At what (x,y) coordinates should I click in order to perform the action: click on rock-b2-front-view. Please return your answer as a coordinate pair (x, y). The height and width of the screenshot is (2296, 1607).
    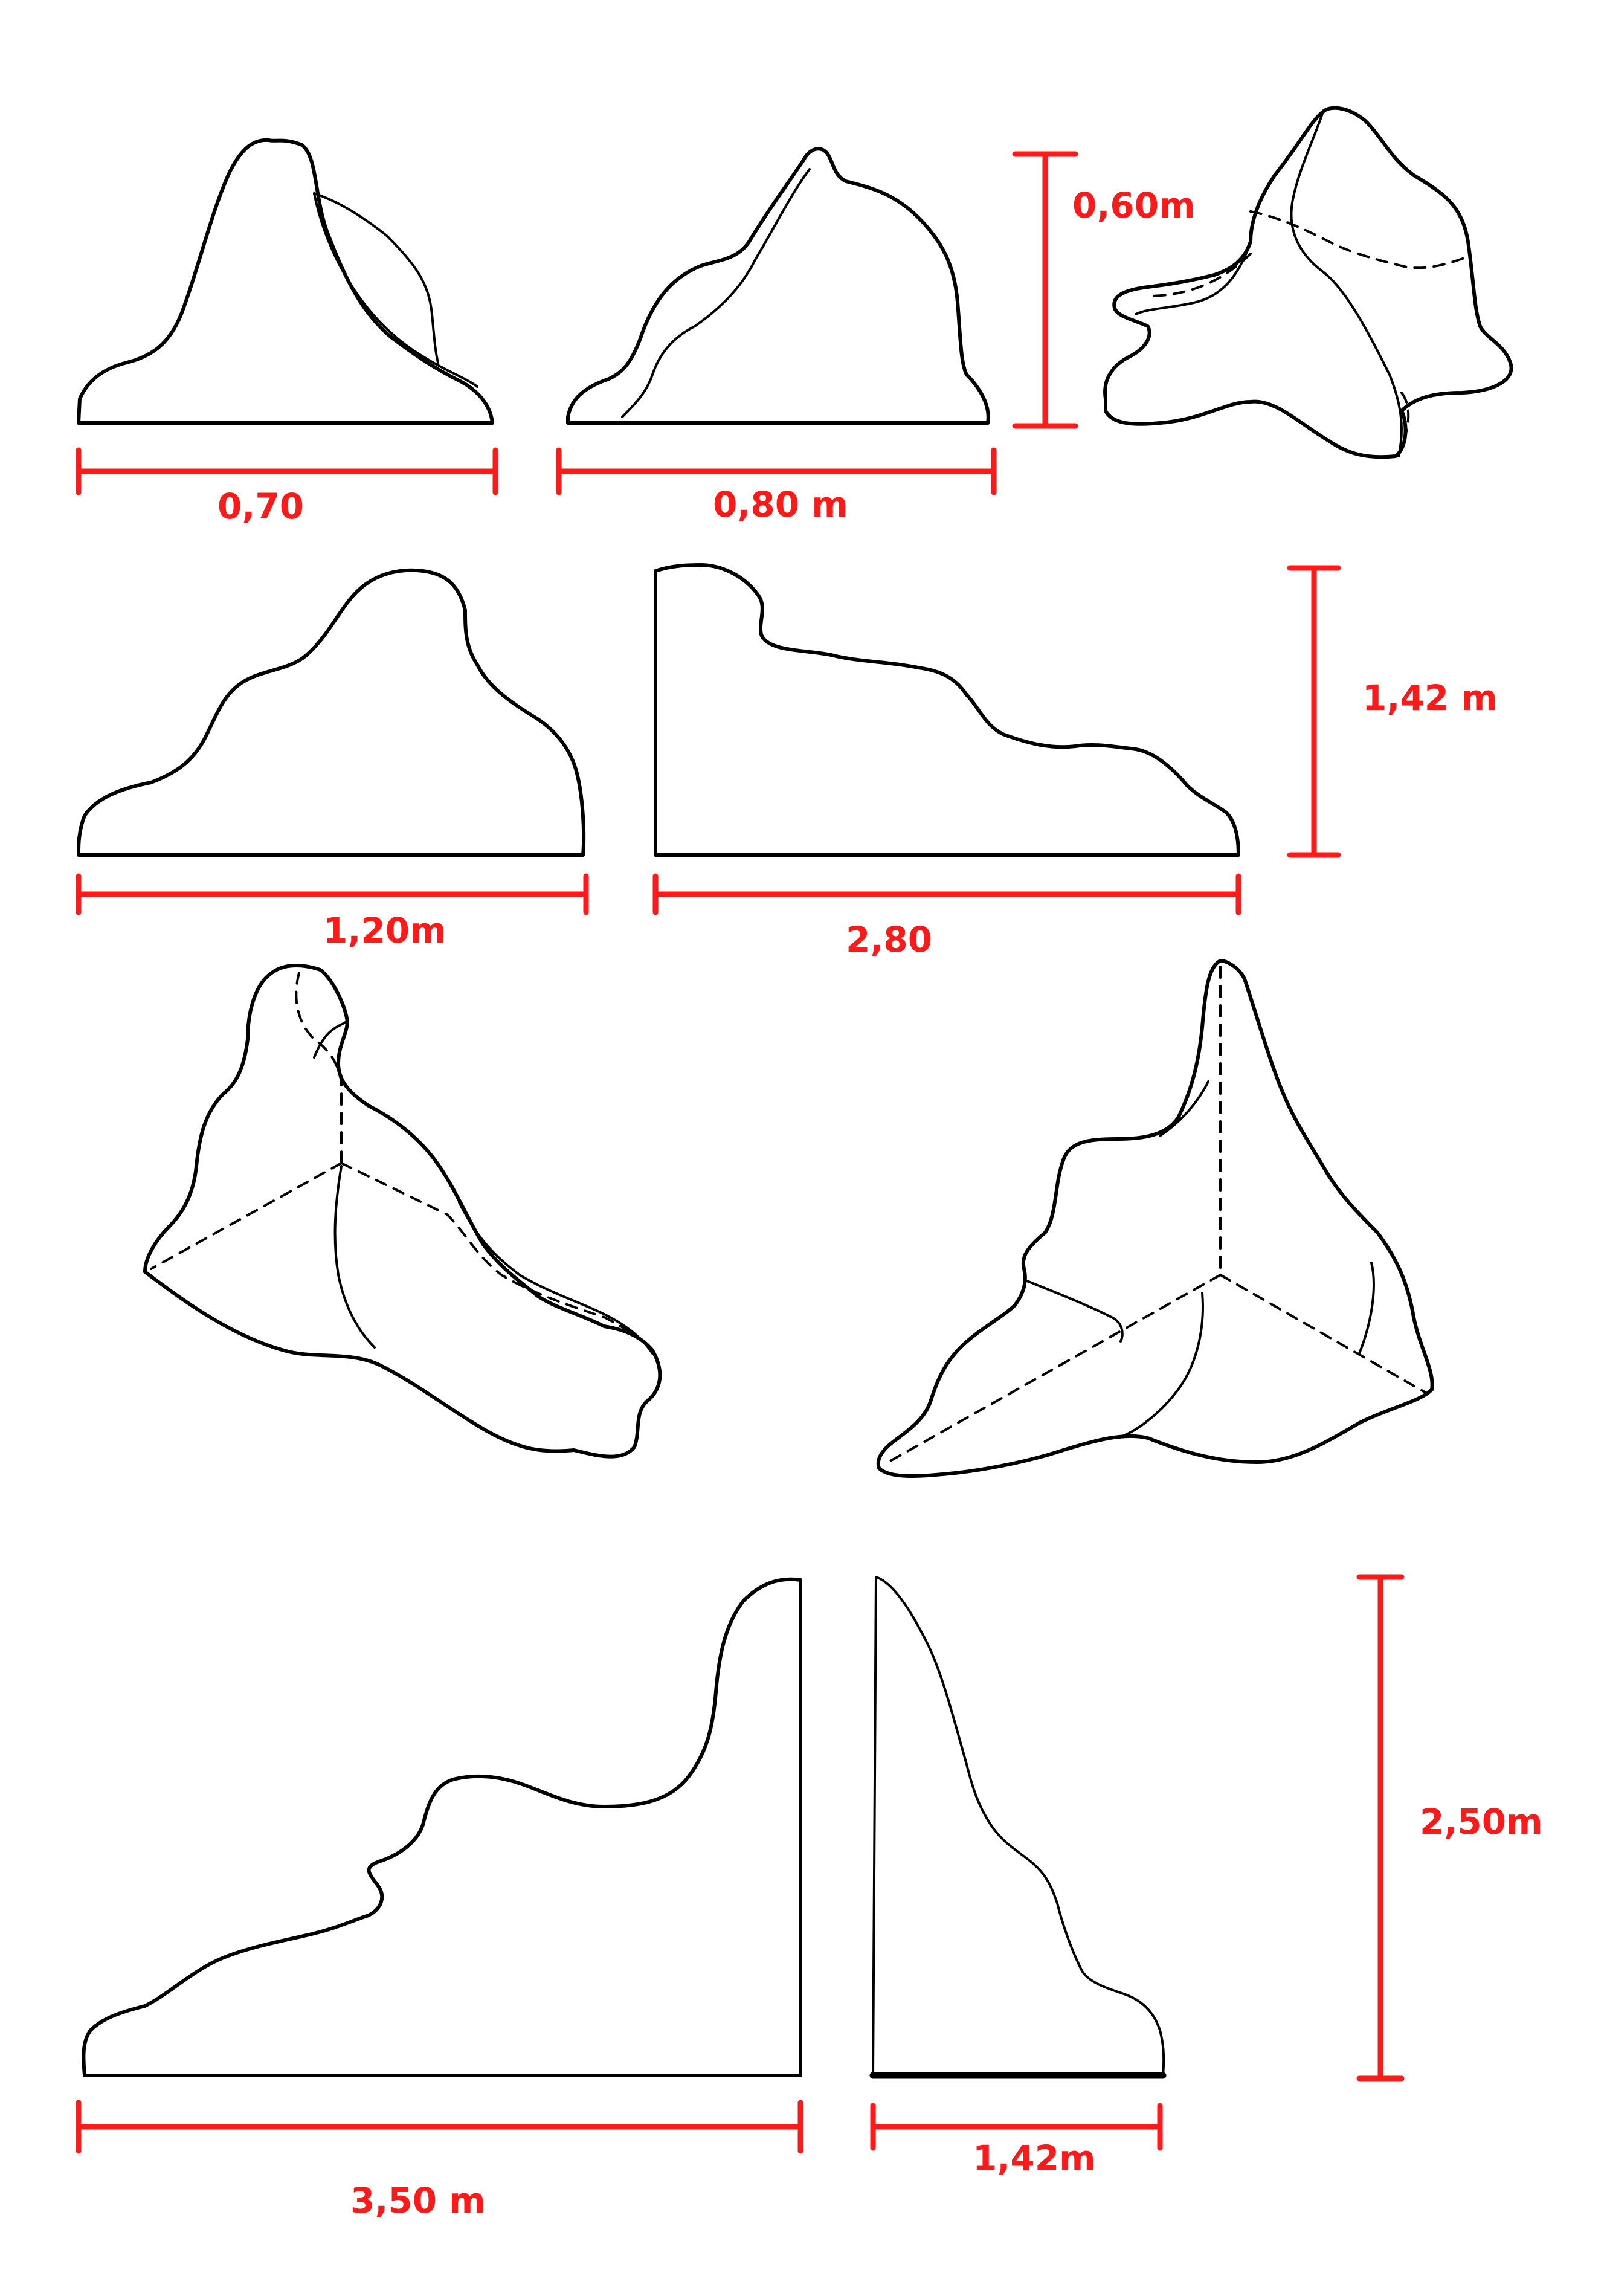
    Looking at the image, I should click on (947, 710).